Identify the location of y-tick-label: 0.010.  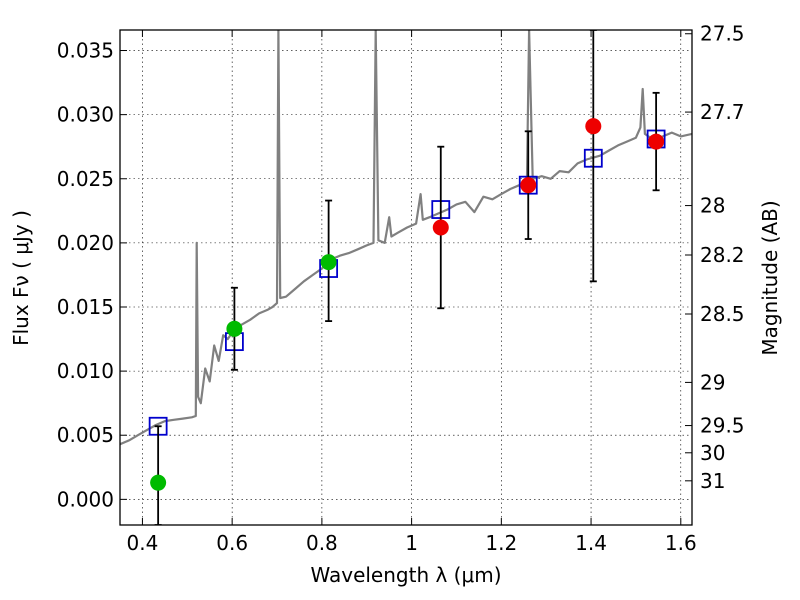
(85, 371).